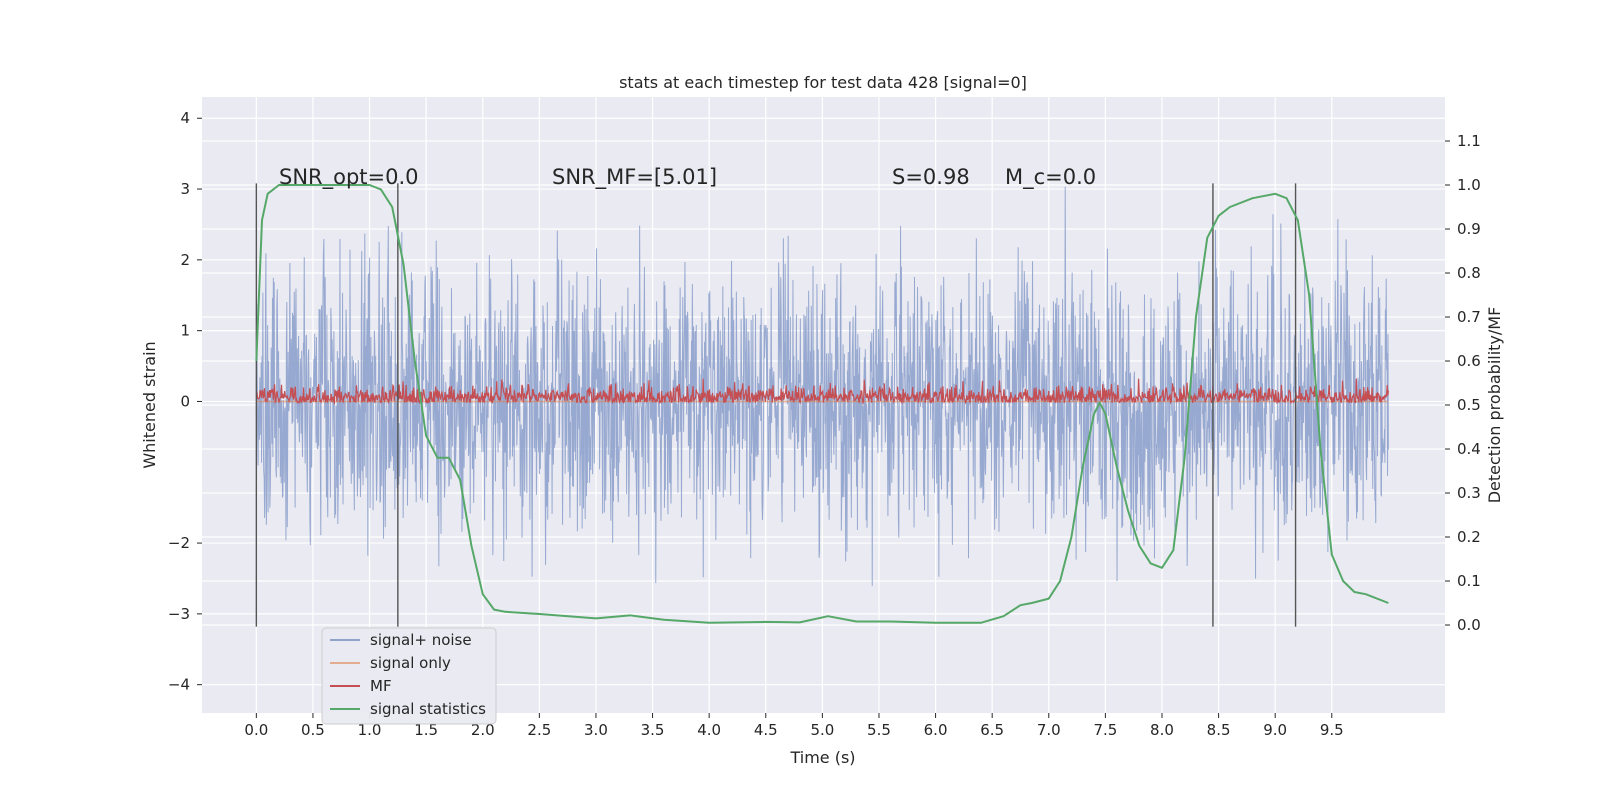  Describe the element at coordinates (179, 614) in the screenshot. I see `y-tick-label: −3` at that location.